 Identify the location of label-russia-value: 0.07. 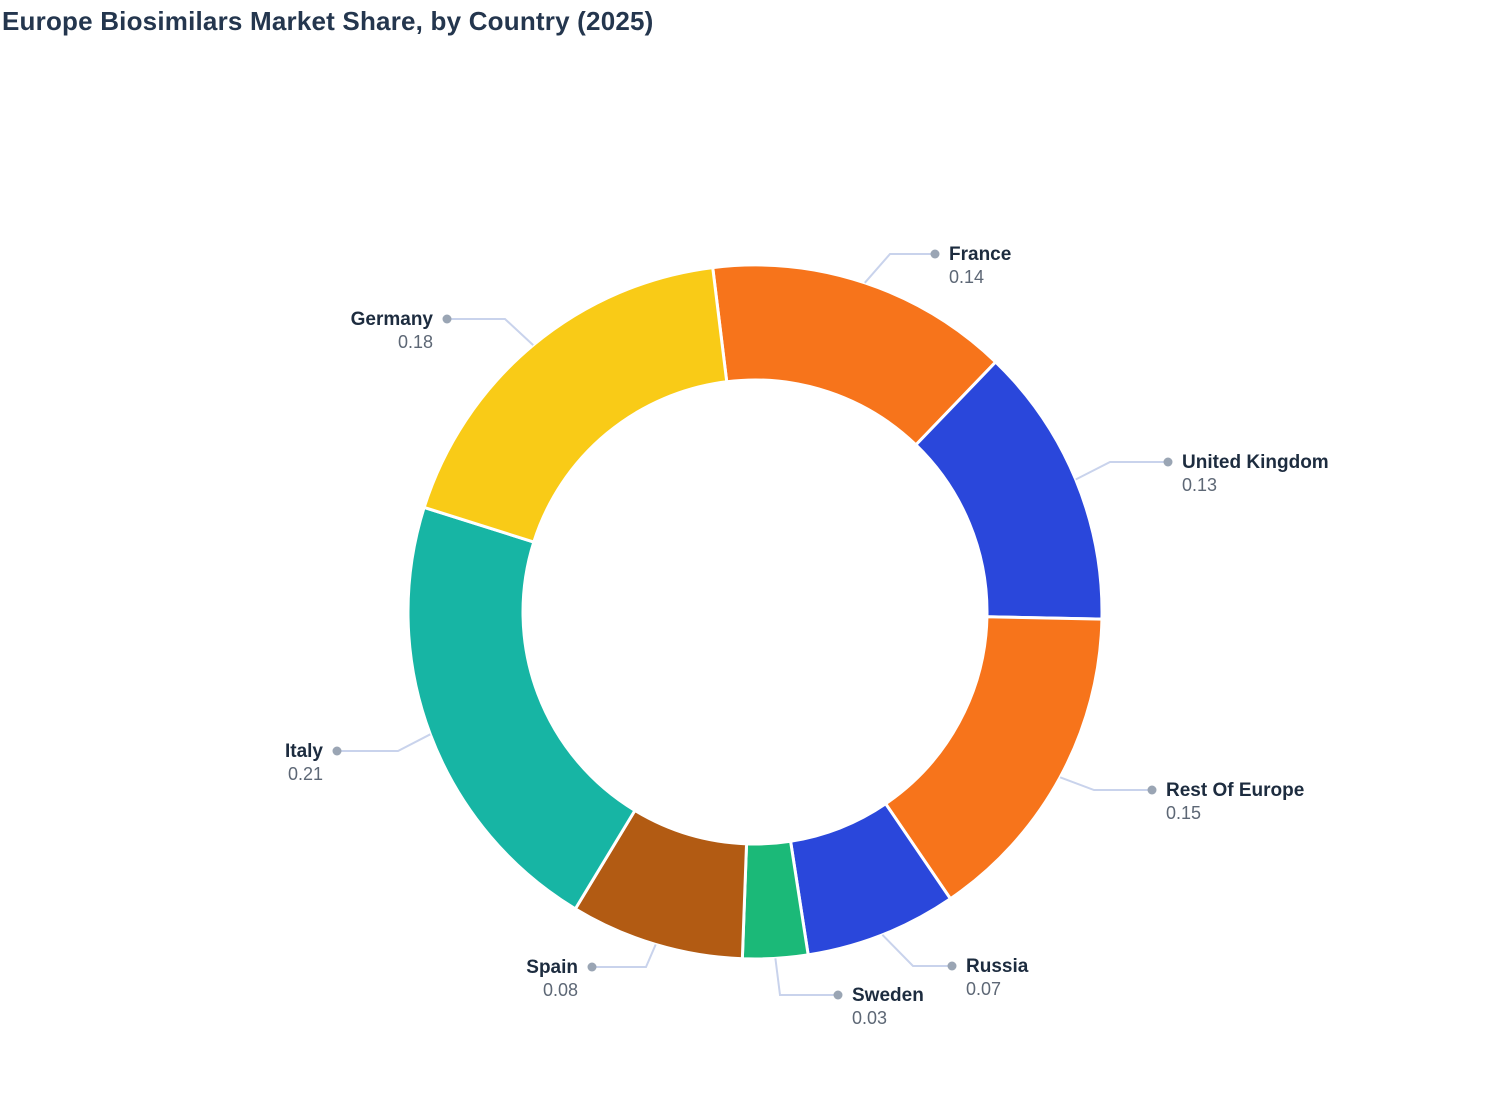
(983, 989).